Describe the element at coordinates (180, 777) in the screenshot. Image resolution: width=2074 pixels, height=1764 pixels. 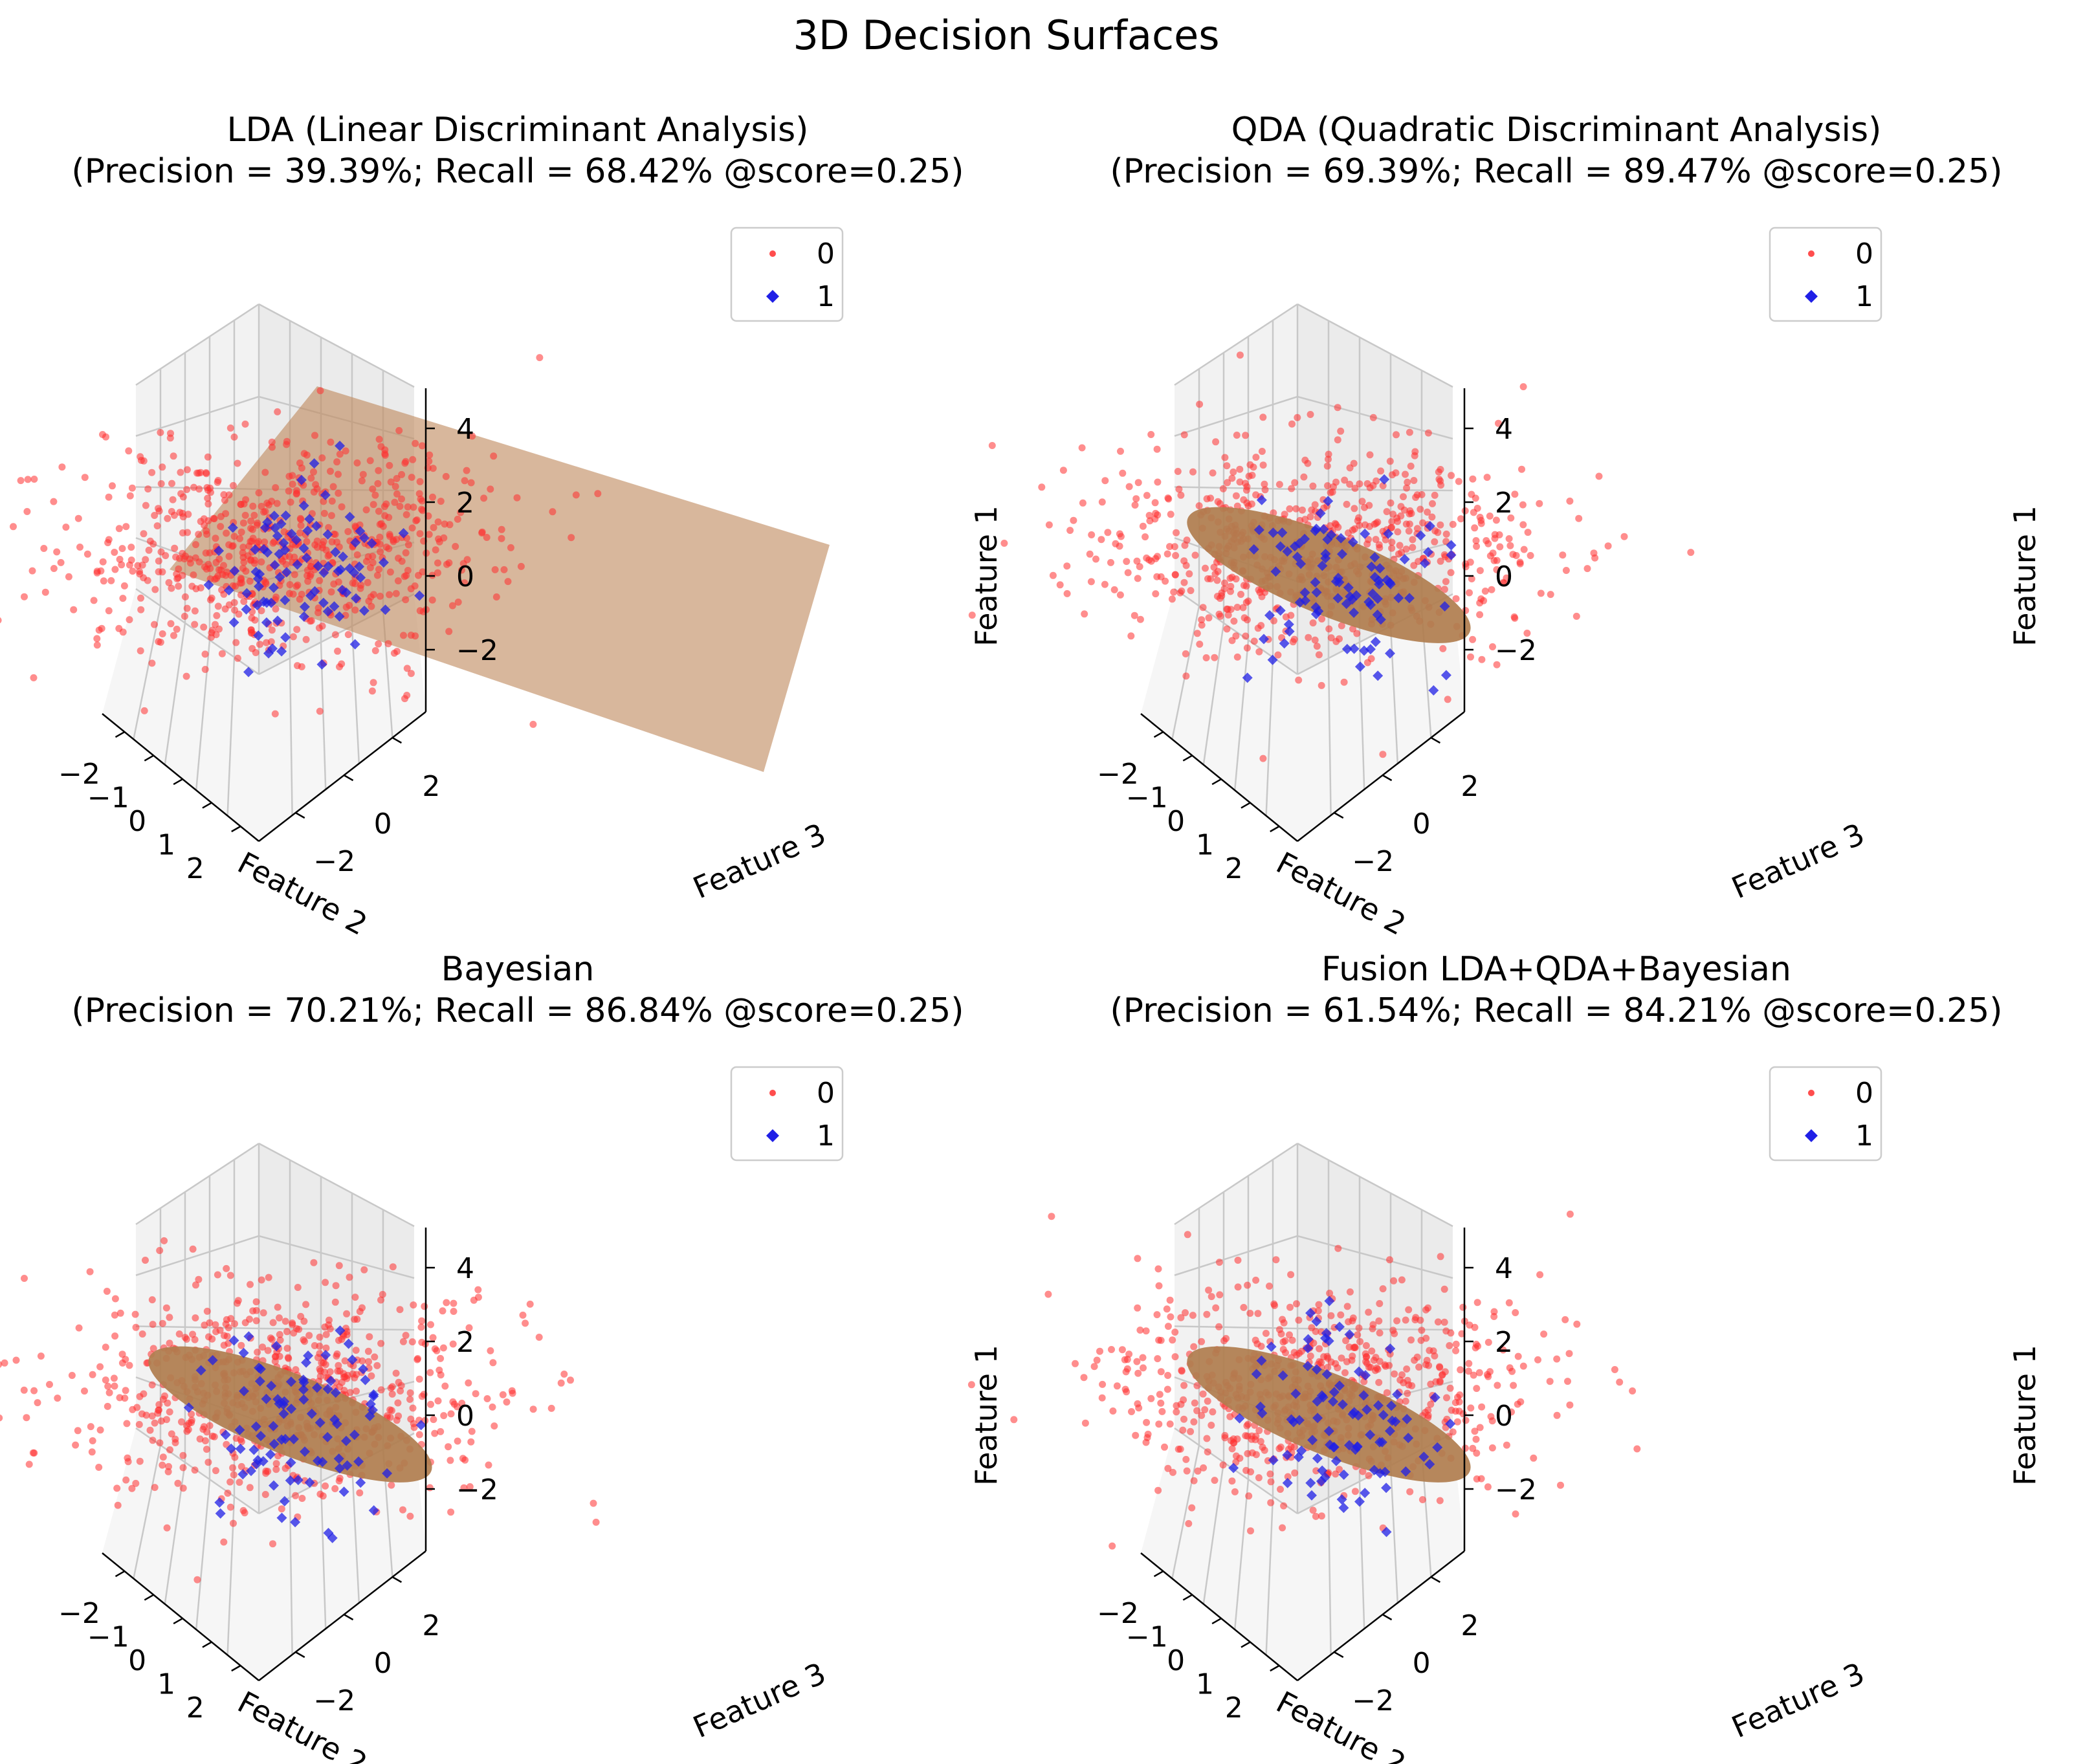
I see `x-axis-line` at that location.